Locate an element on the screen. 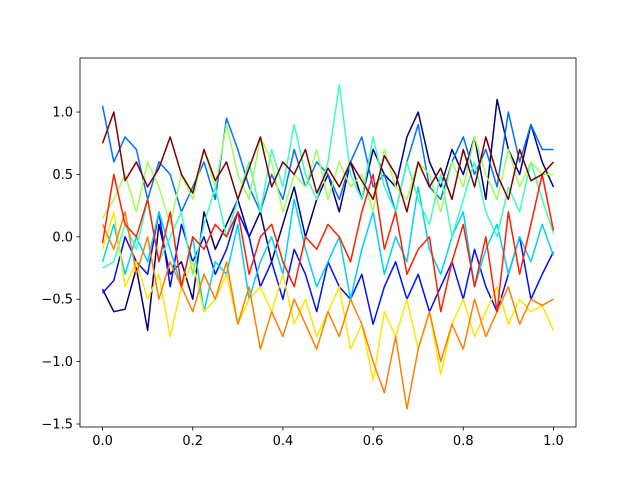 The width and height of the screenshot is (640, 480). x-tick-label: 0.0 is located at coordinates (102, 441).